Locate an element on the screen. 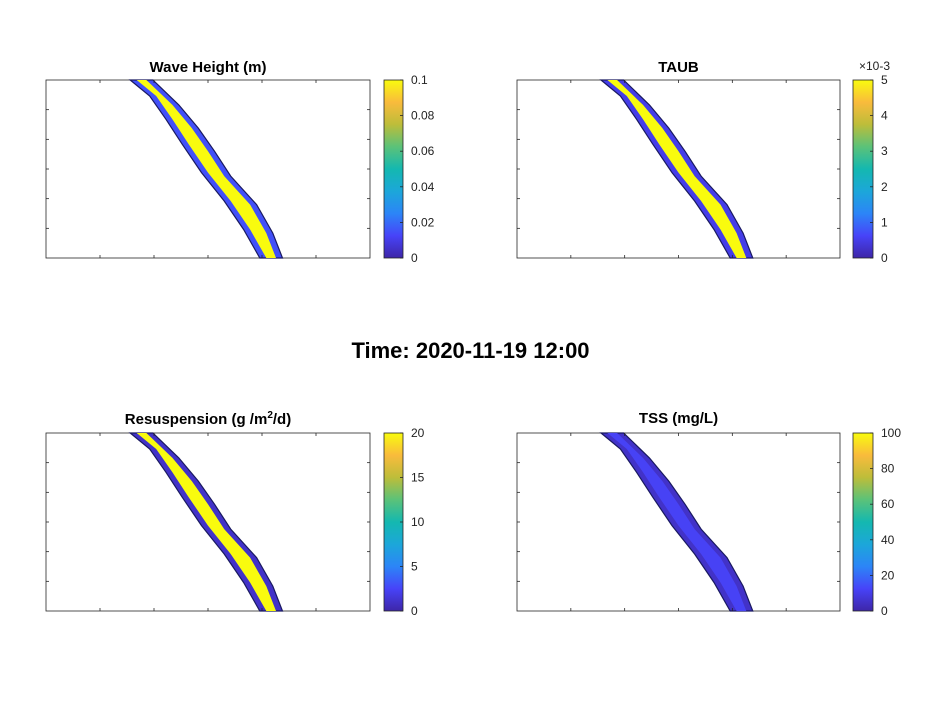 The width and height of the screenshot is (941, 706). colorbar-tick-label-1-5: 5 is located at coordinates (884, 80).